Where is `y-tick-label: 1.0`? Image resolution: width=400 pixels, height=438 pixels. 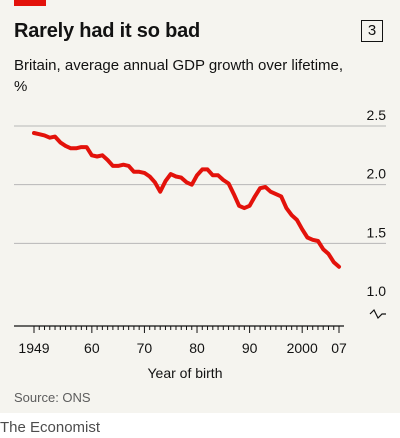 y-tick-label: 1.0 is located at coordinates (377, 291).